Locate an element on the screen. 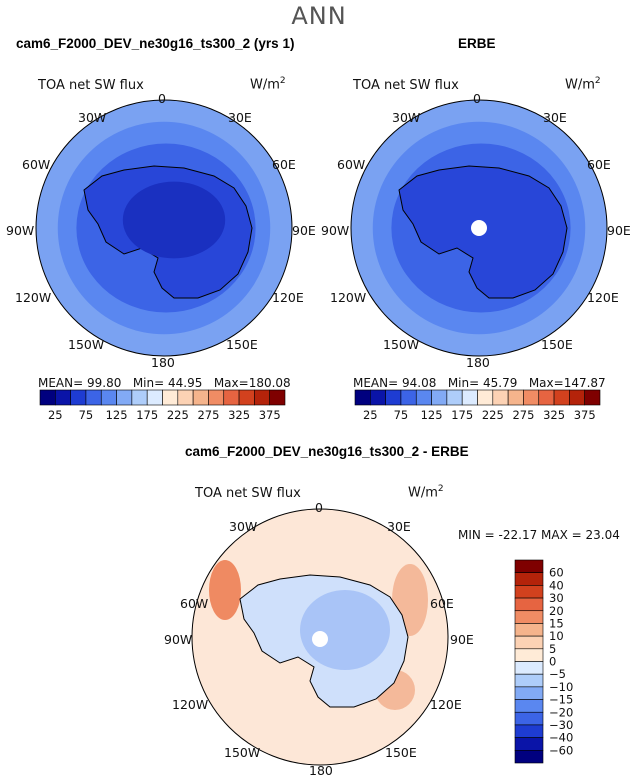 This screenshot has height=781, width=638. colorbar-tick-label: −40 is located at coordinates (561, 738).